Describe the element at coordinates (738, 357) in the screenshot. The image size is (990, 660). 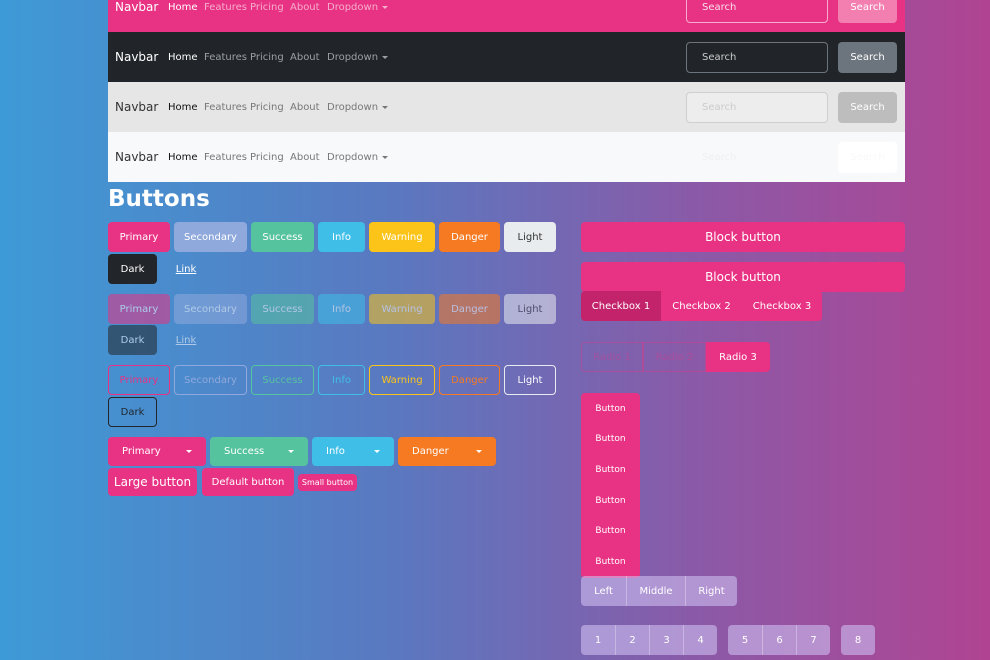
I see `radio-button: Radio 3` at that location.